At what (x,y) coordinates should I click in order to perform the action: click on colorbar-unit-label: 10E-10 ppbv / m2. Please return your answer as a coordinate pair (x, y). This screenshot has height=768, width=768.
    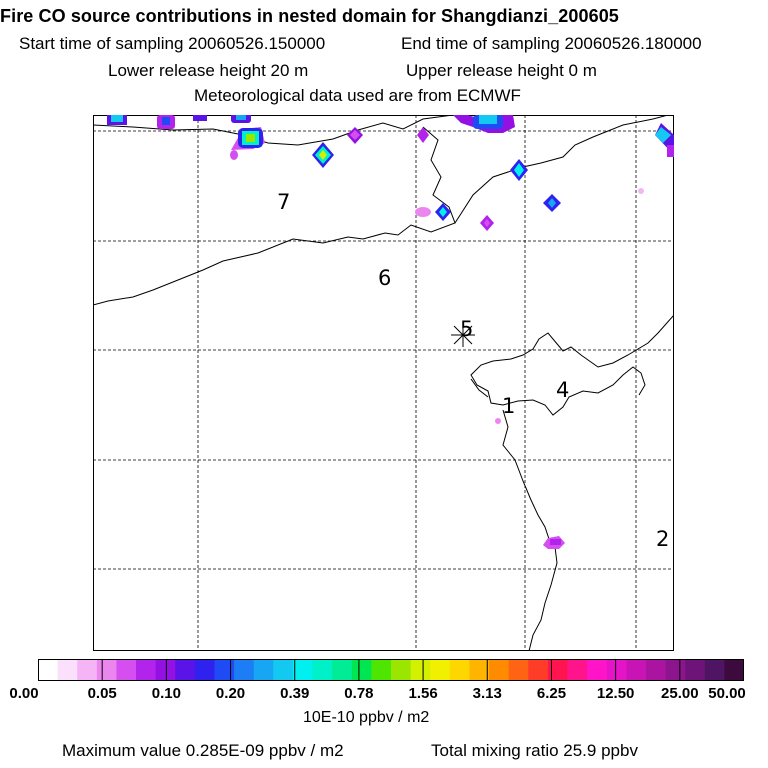
    Looking at the image, I should click on (366, 717).